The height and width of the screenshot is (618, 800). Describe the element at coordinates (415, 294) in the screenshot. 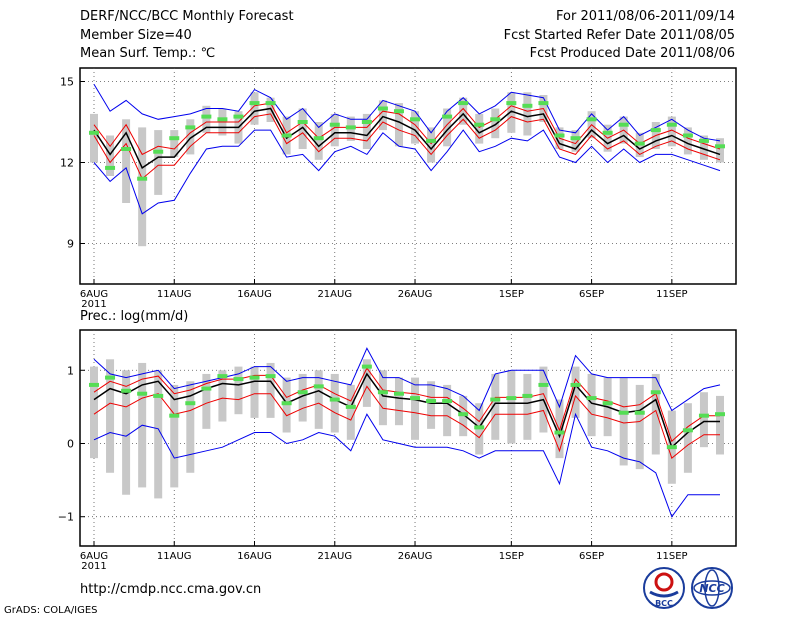

I see `temp-x-tick-label: 26AUG` at that location.